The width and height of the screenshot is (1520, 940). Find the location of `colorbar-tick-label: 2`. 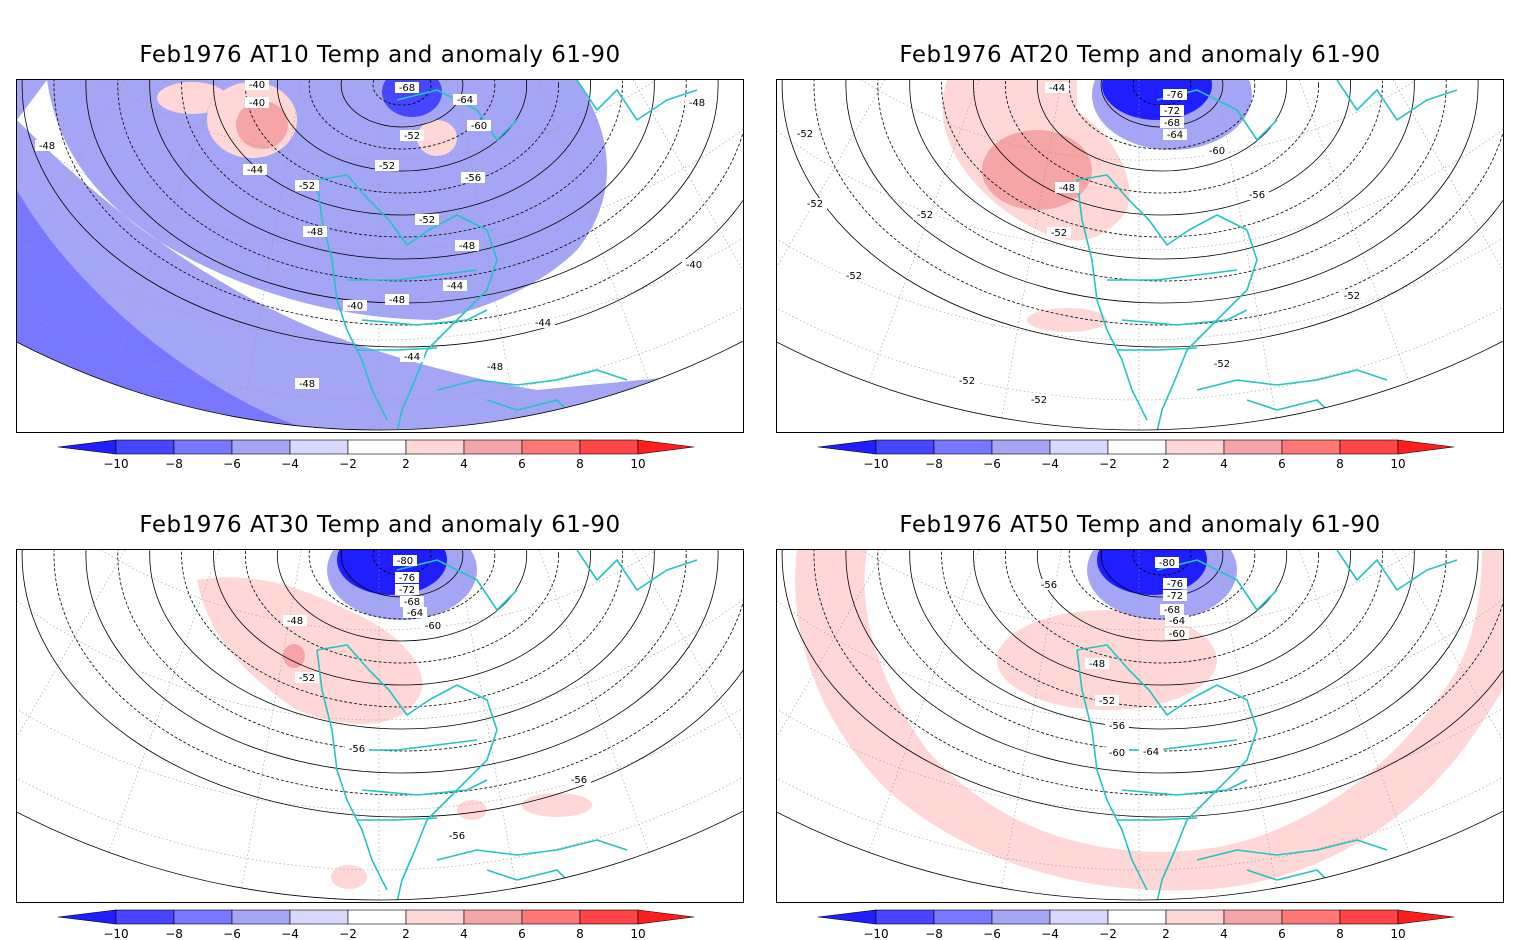

colorbar-tick-label: 2 is located at coordinates (1166, 463).